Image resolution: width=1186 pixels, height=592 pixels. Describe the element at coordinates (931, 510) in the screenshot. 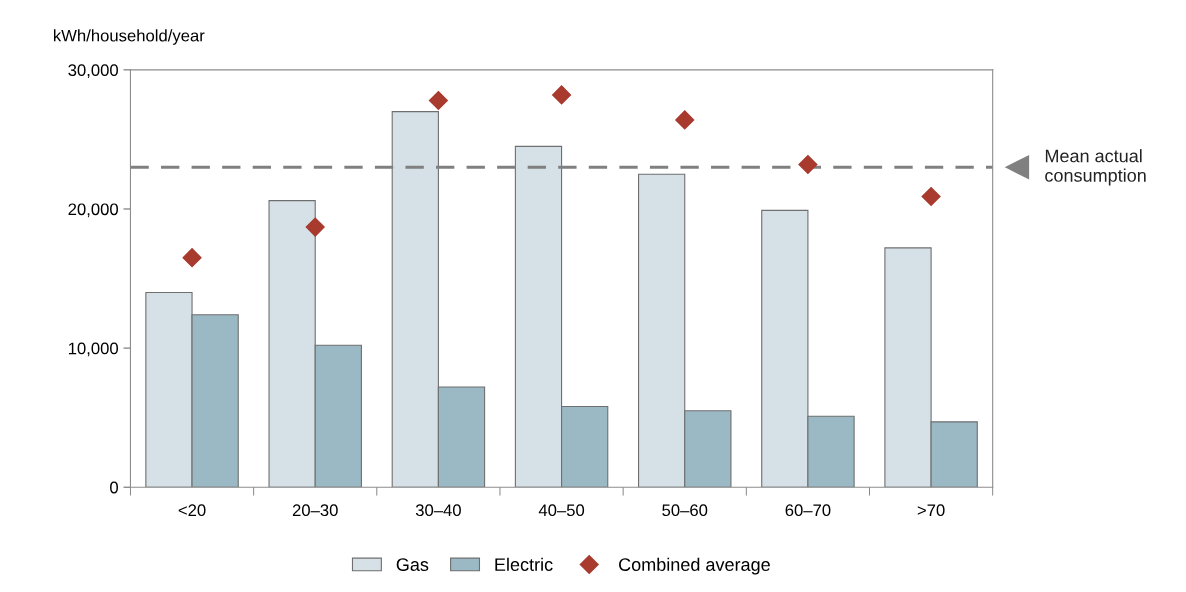

I see `x-tick-label: >70` at that location.